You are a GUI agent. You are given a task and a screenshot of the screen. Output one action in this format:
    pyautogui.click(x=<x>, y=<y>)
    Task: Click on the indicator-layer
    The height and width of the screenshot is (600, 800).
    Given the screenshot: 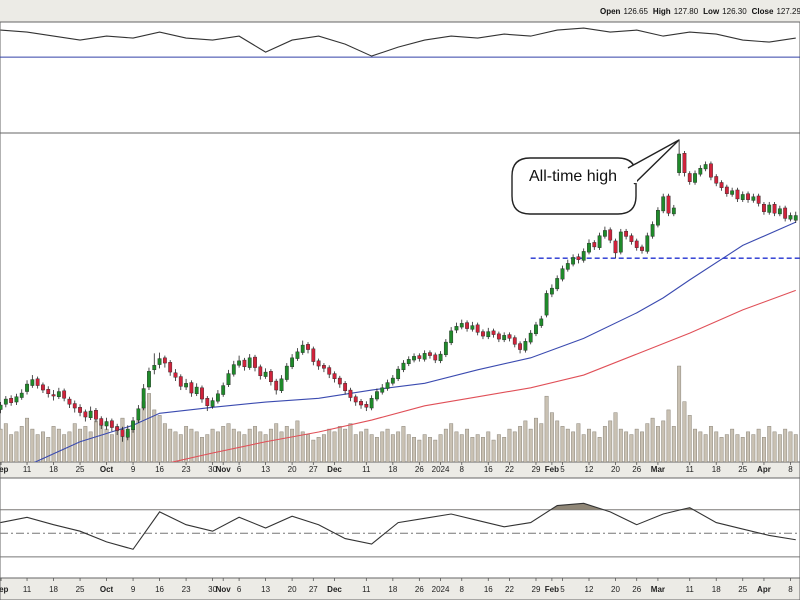 What is the action you would take?
    pyautogui.click(x=400, y=42)
    